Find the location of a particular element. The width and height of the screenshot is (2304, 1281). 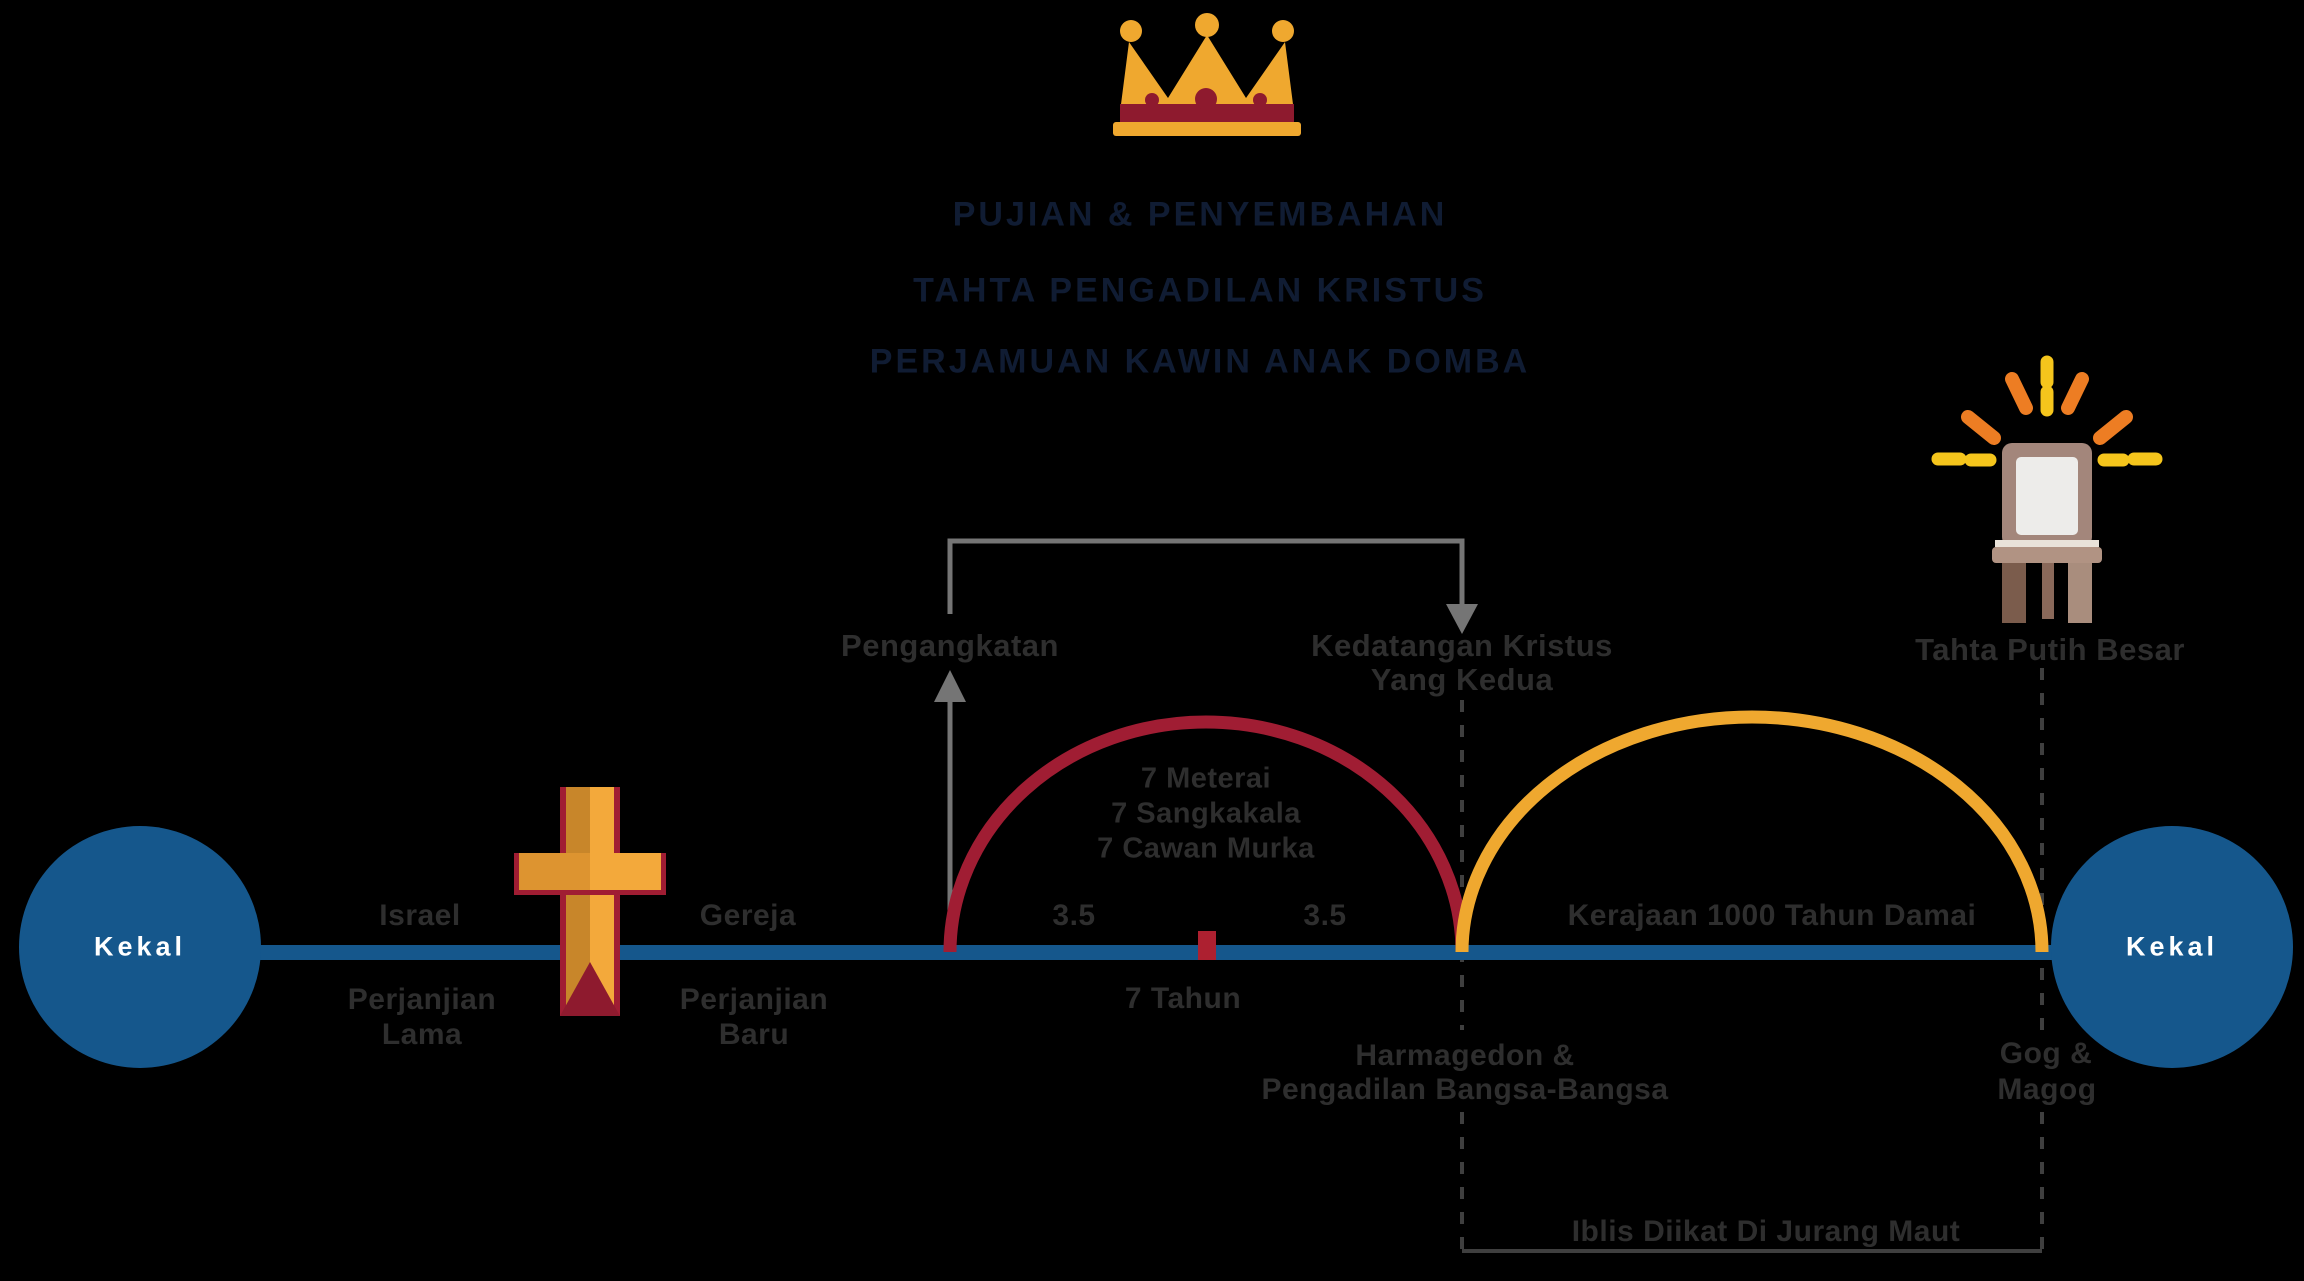

tribulation-arc is located at coordinates (1206, 834).